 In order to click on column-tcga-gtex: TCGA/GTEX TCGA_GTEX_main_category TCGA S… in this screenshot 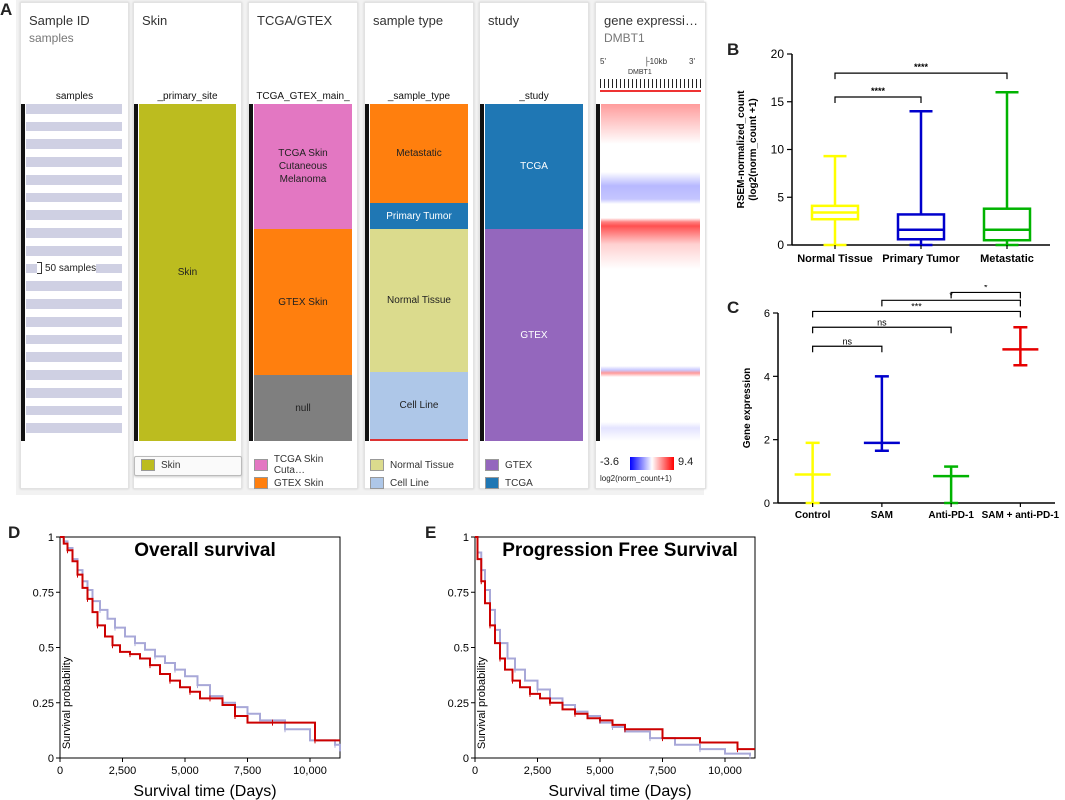, I will do `click(303, 245)`.